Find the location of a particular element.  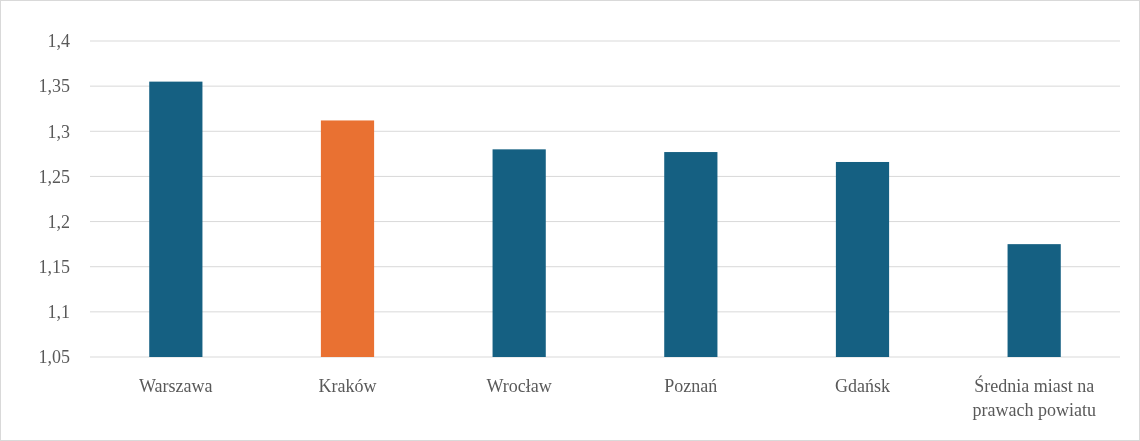

y-tick-label: 1,2 is located at coordinates (58, 221).